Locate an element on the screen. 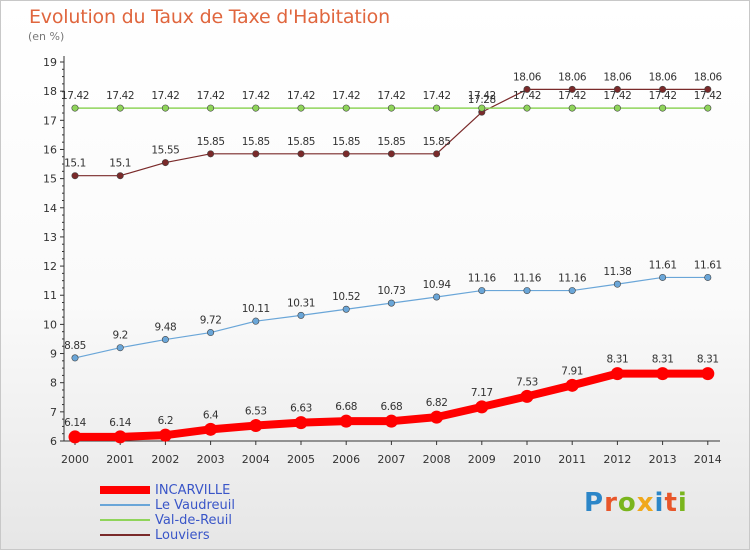 Image resolution: width=750 pixels, height=550 pixels. x-tick-label: 2008 is located at coordinates (437, 459).